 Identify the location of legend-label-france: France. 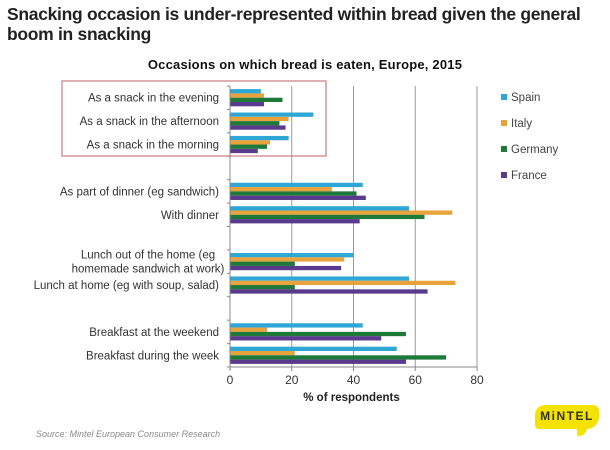
(529, 176).